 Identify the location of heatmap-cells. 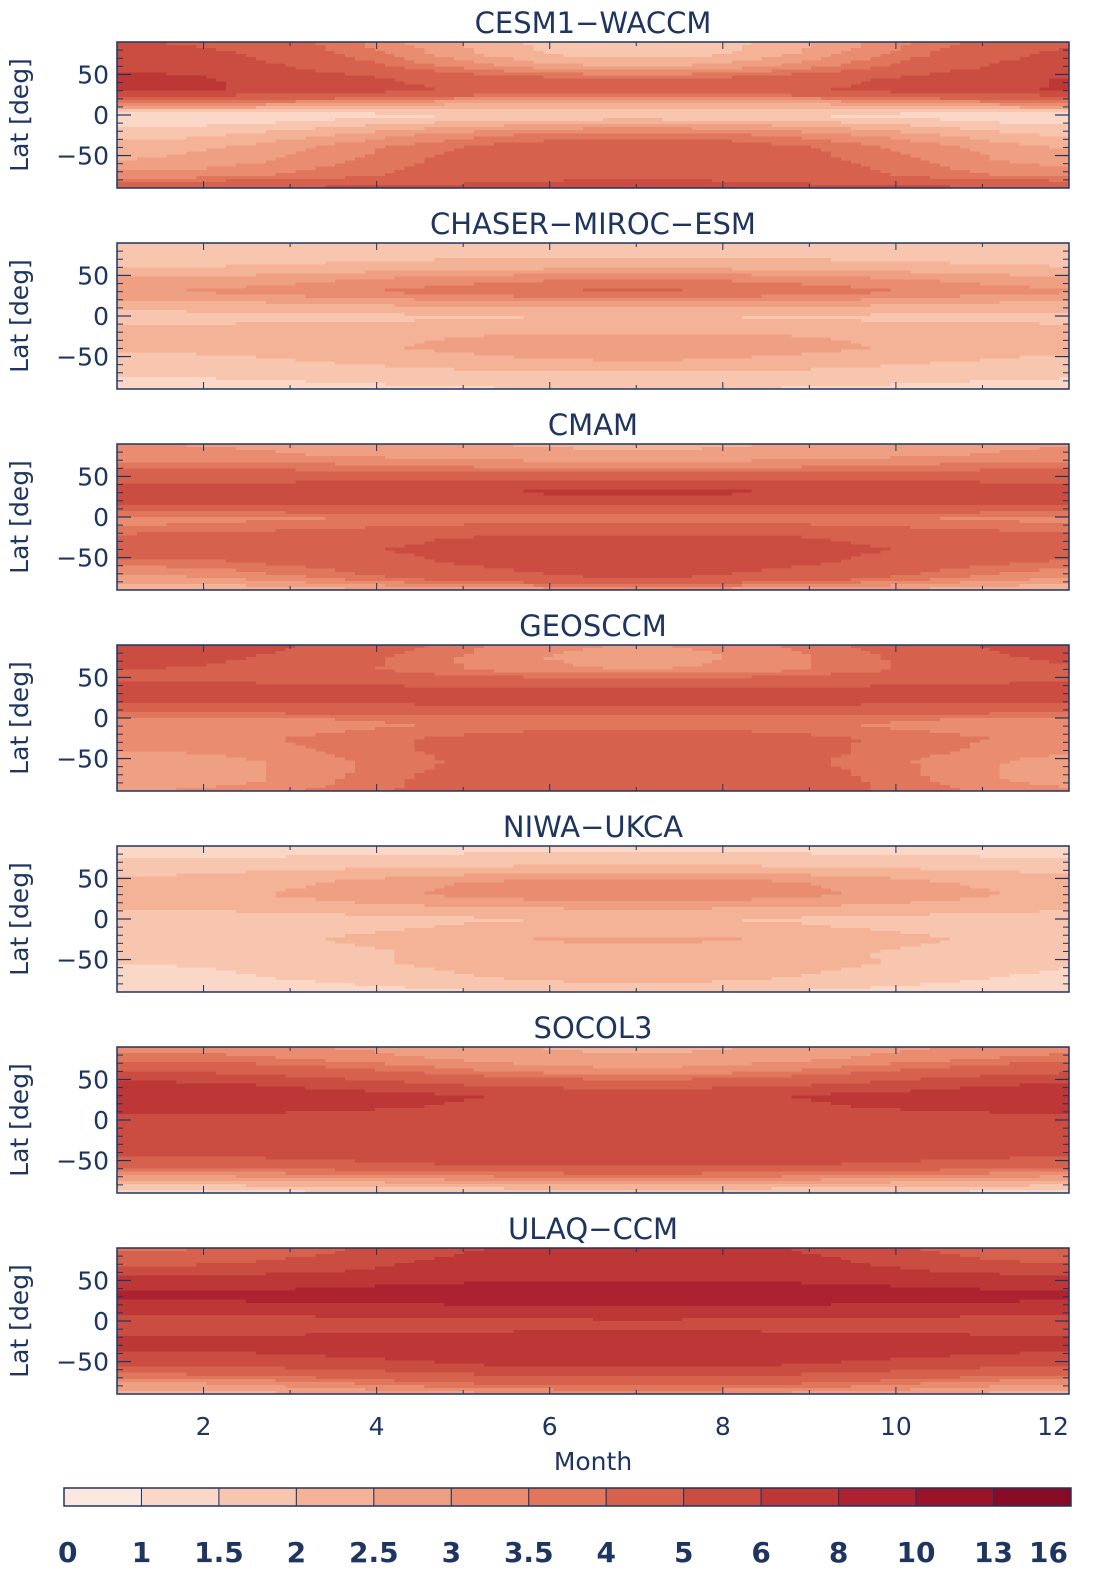
(593, 115).